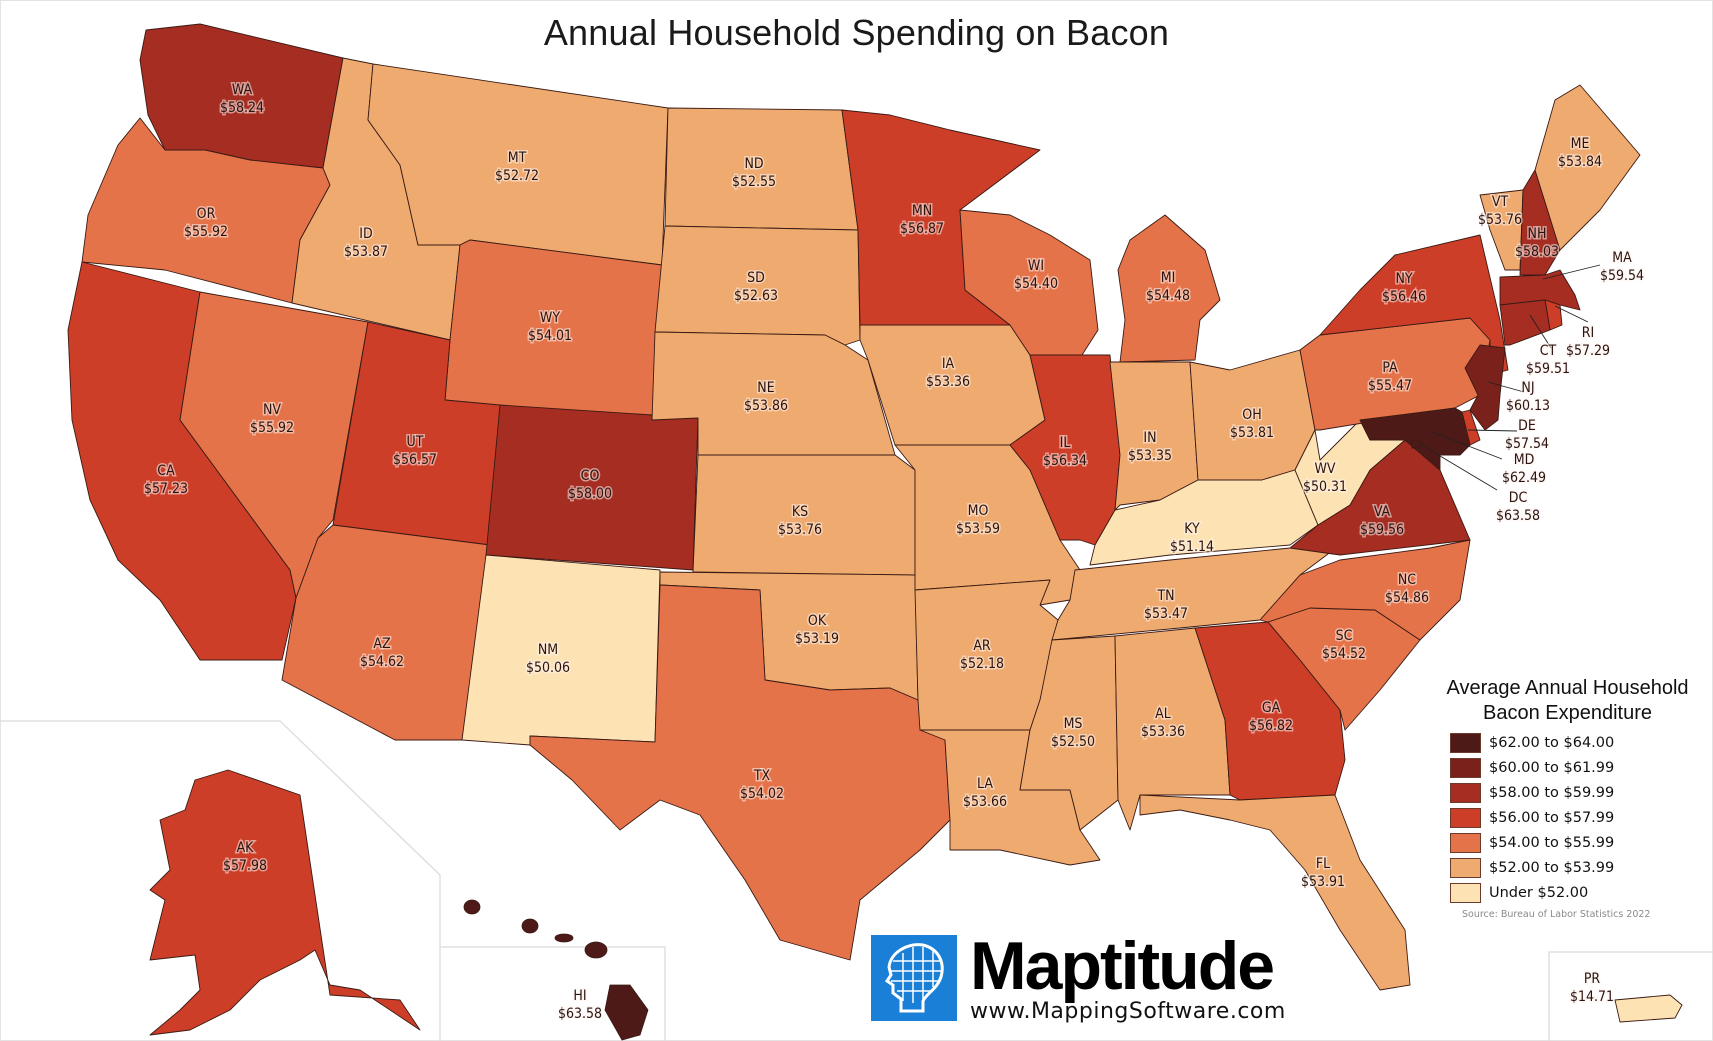  I want to click on state-nm, so click(561, 650).